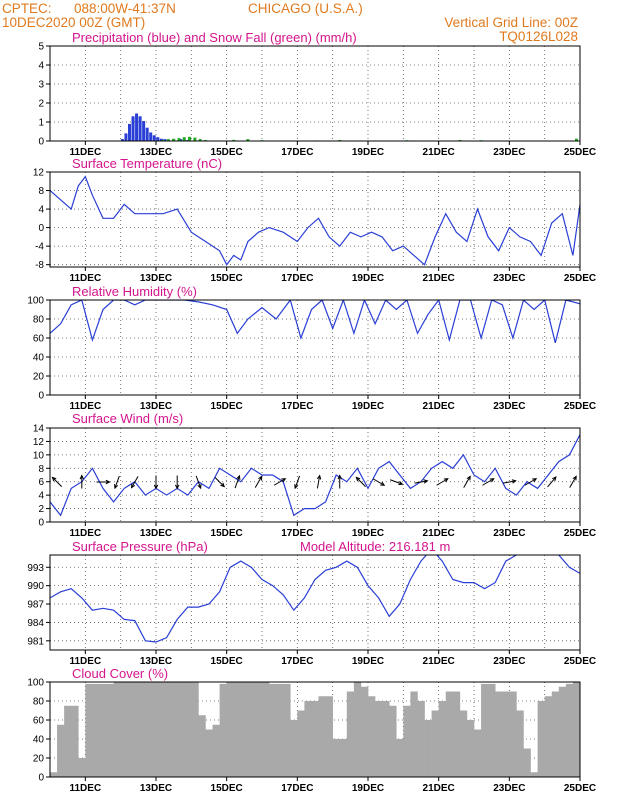 Image resolution: width=618 pixels, height=800 pixels. Describe the element at coordinates (368, 406) in the screenshot. I see `humidity-xtick-label: 19DEC` at that location.